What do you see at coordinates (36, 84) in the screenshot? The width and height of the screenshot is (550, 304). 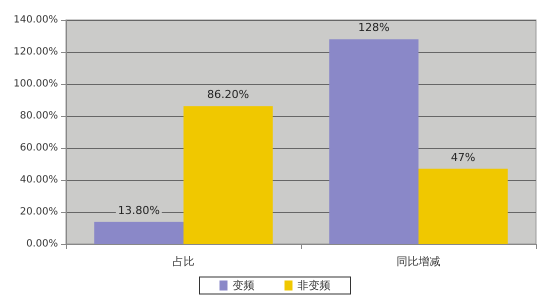 I see `y-tick-label: 100.00%` at bounding box center [36, 84].